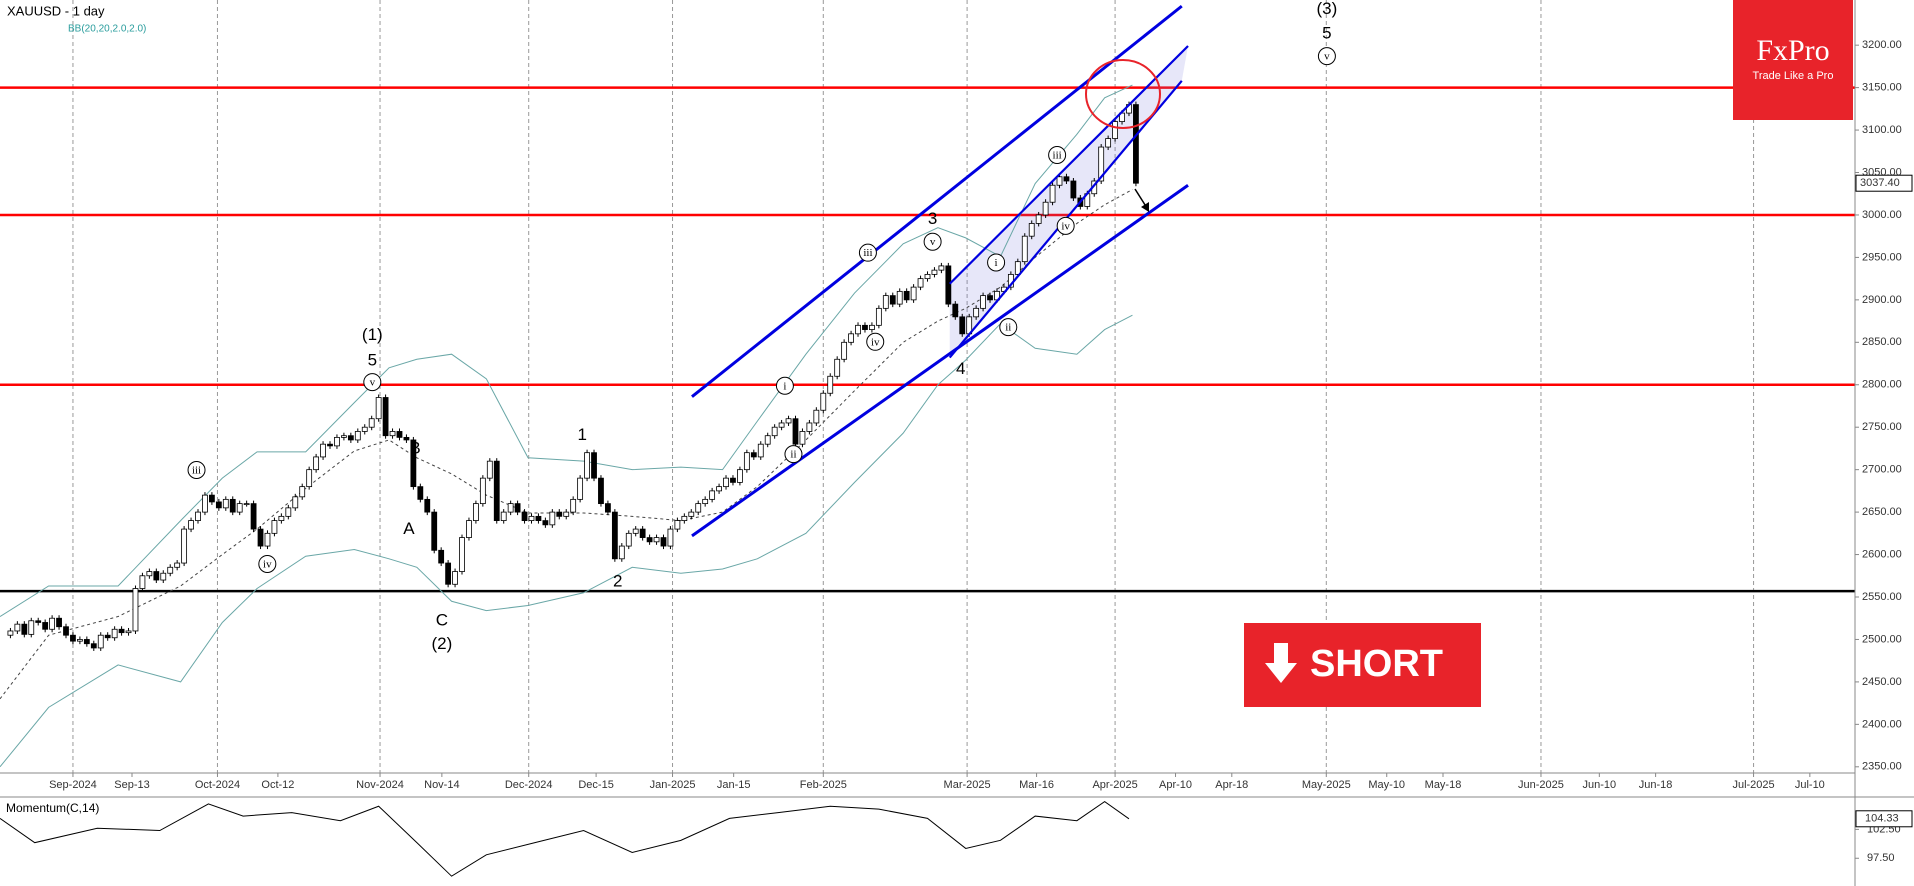 The width and height of the screenshot is (1914, 886). I want to click on y-tick-label: 2950.00, so click(1882, 257).